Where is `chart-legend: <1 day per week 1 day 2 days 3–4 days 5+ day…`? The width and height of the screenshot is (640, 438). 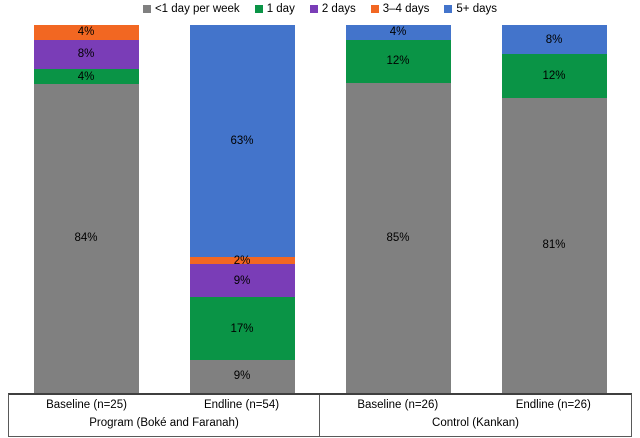
chart-legend: <1 day per week 1 day 2 days 3–4 days 5+ day… is located at coordinates (320, 9).